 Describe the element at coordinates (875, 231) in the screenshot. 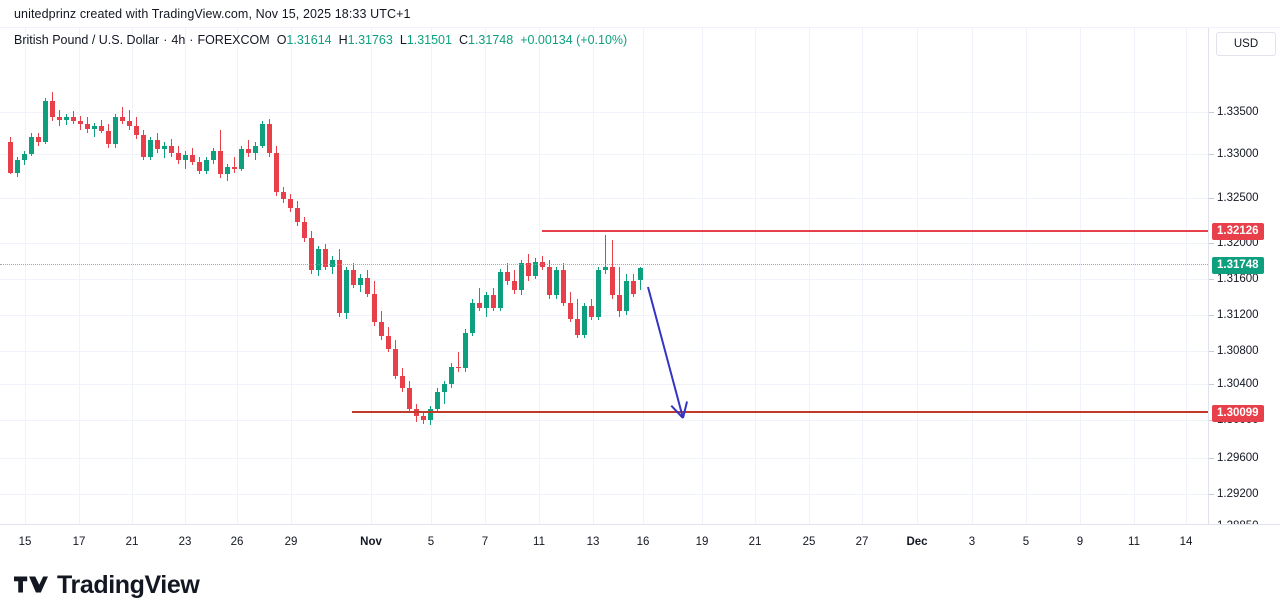

I see `resistance-line` at that location.